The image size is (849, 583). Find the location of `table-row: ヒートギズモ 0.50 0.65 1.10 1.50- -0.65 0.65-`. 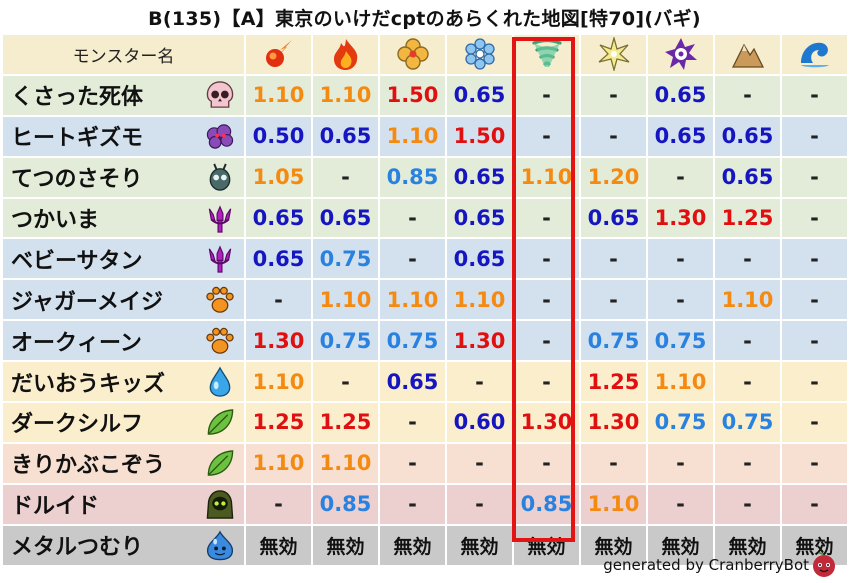

table-row: ヒートギズモ 0.50 0.65 1.10 1.50- -0.65 0.65- is located at coordinates (426, 137).